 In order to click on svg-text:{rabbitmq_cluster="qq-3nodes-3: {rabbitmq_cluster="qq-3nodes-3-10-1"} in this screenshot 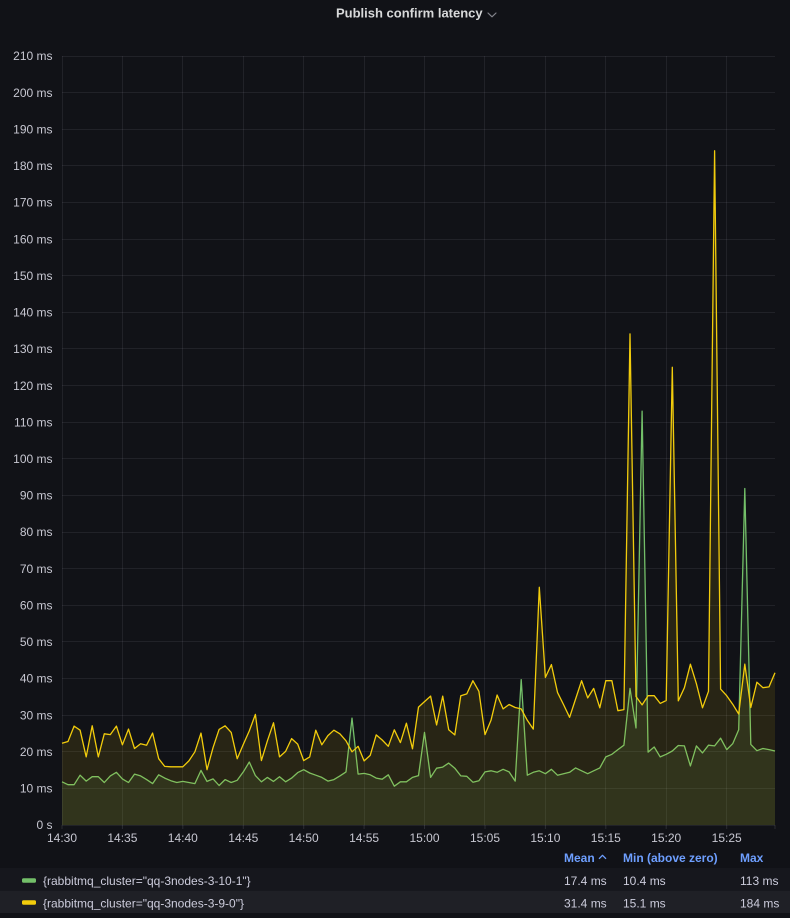, I will do `click(147, 881)`.